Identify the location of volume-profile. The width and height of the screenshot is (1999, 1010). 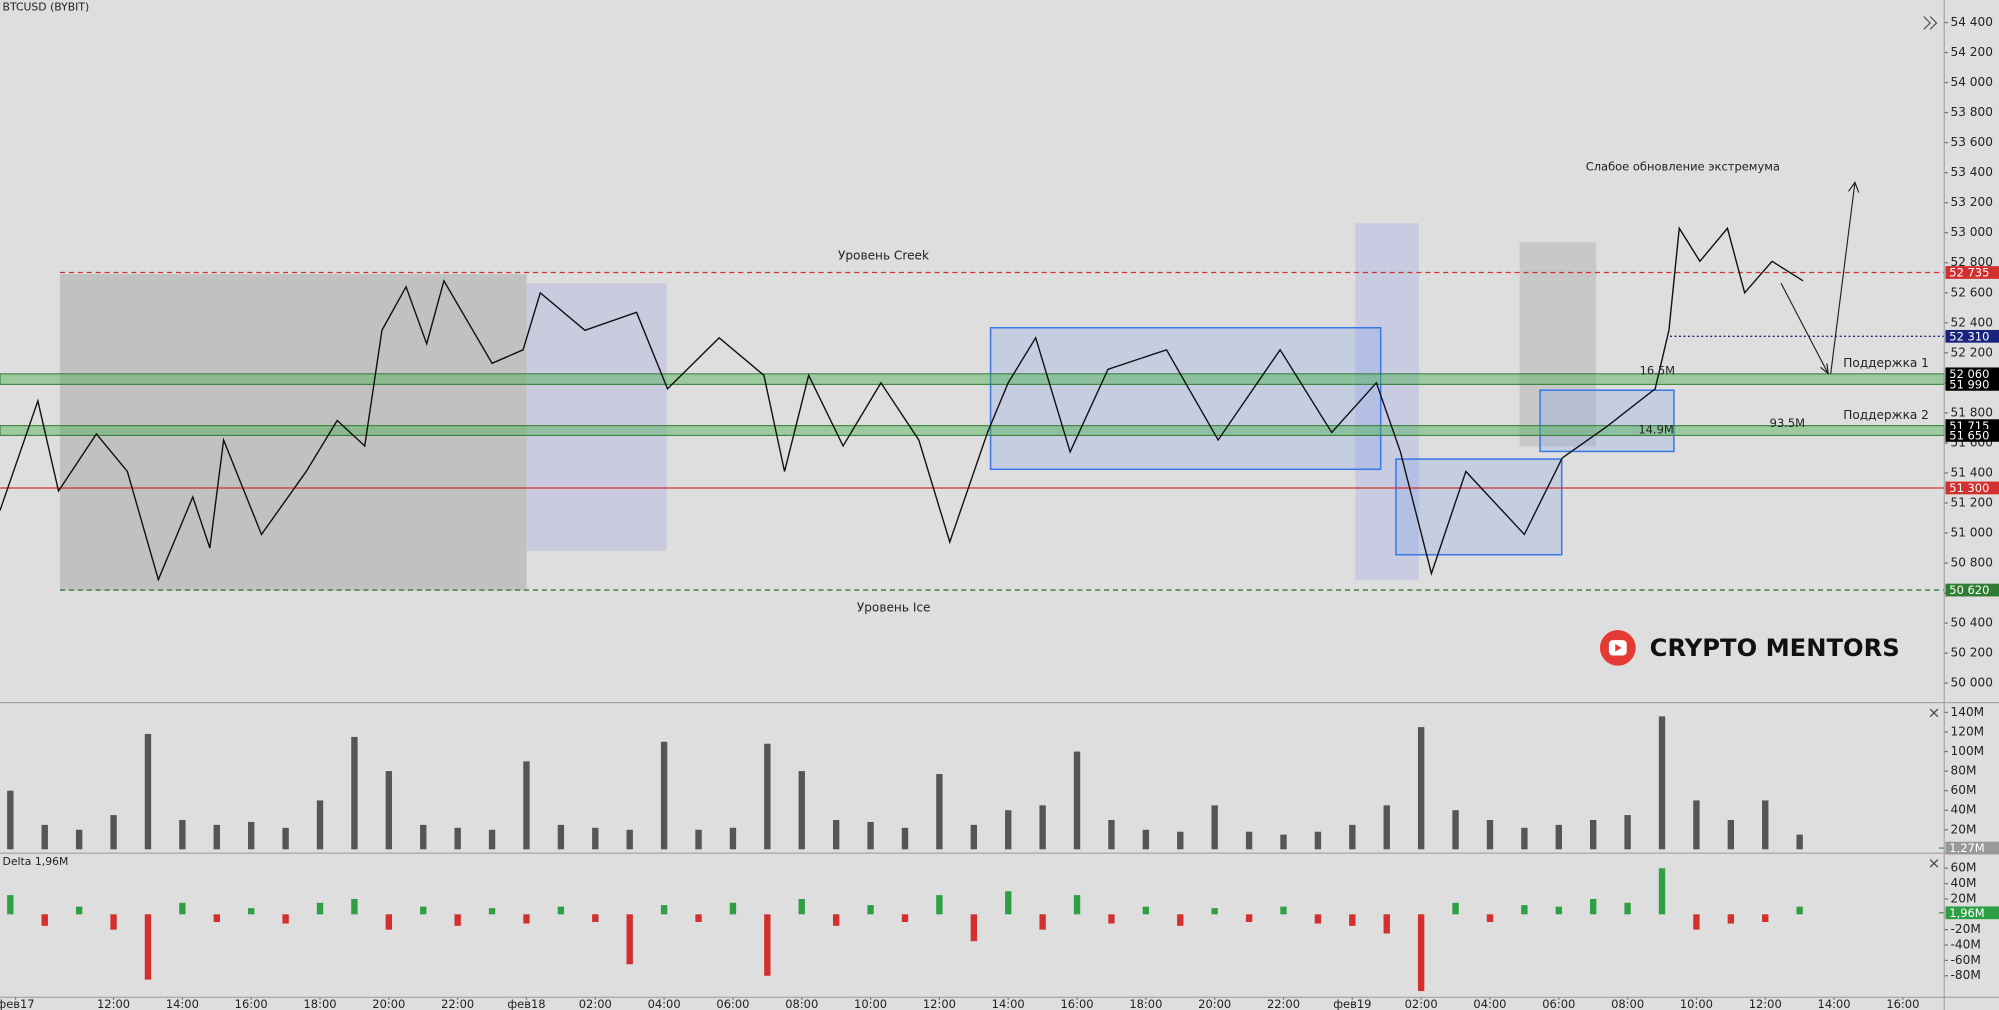
(293, 432).